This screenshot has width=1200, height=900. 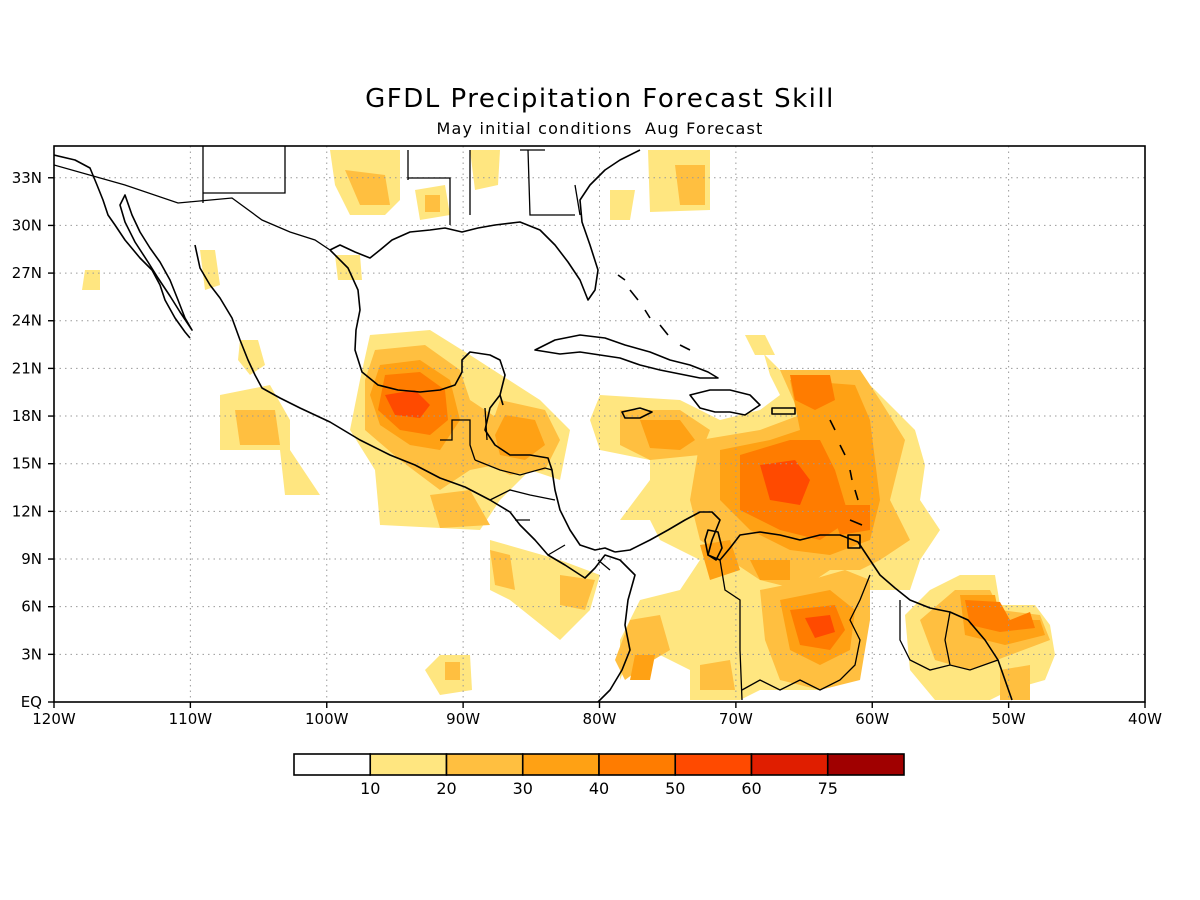 What do you see at coordinates (27, 511) in the screenshot?
I see `lat-tick-label: 12N` at bounding box center [27, 511].